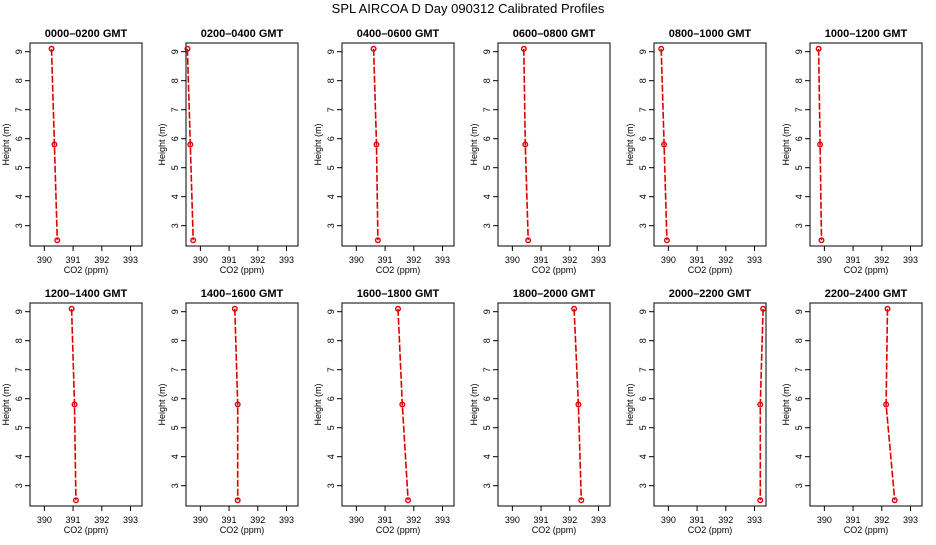  I want to click on panel-title: 2200–2400 GMT, so click(866, 294).